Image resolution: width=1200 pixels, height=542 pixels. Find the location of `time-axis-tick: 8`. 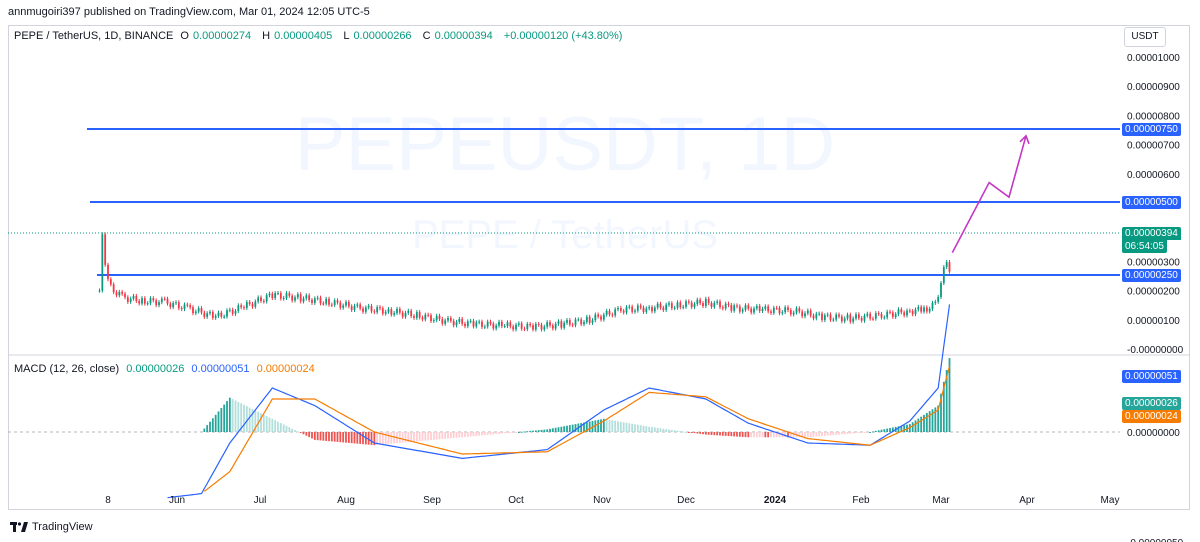

time-axis-tick: 8 is located at coordinates (108, 500).